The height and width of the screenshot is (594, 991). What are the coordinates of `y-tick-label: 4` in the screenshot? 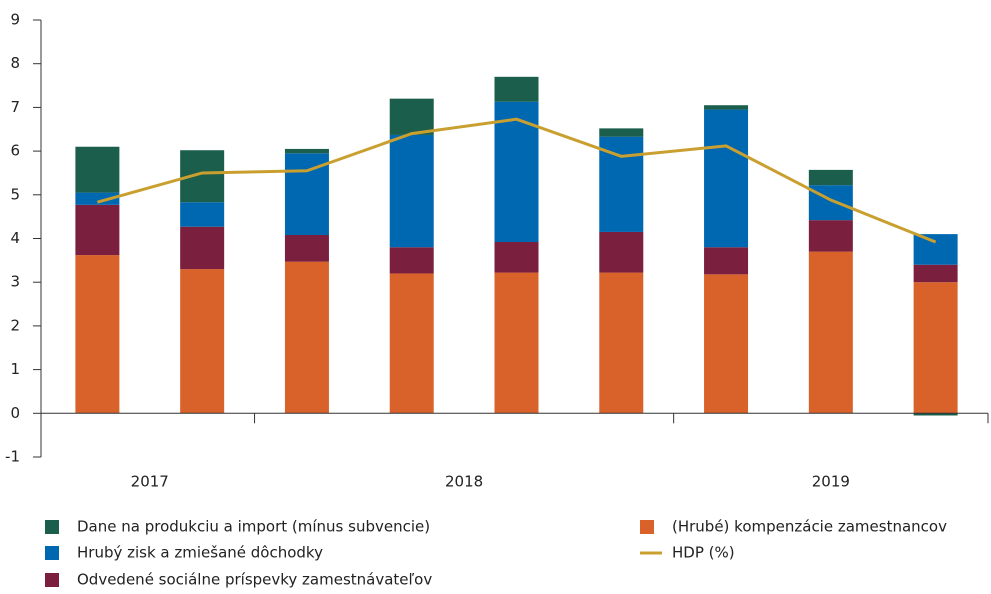 It's located at (15, 238).